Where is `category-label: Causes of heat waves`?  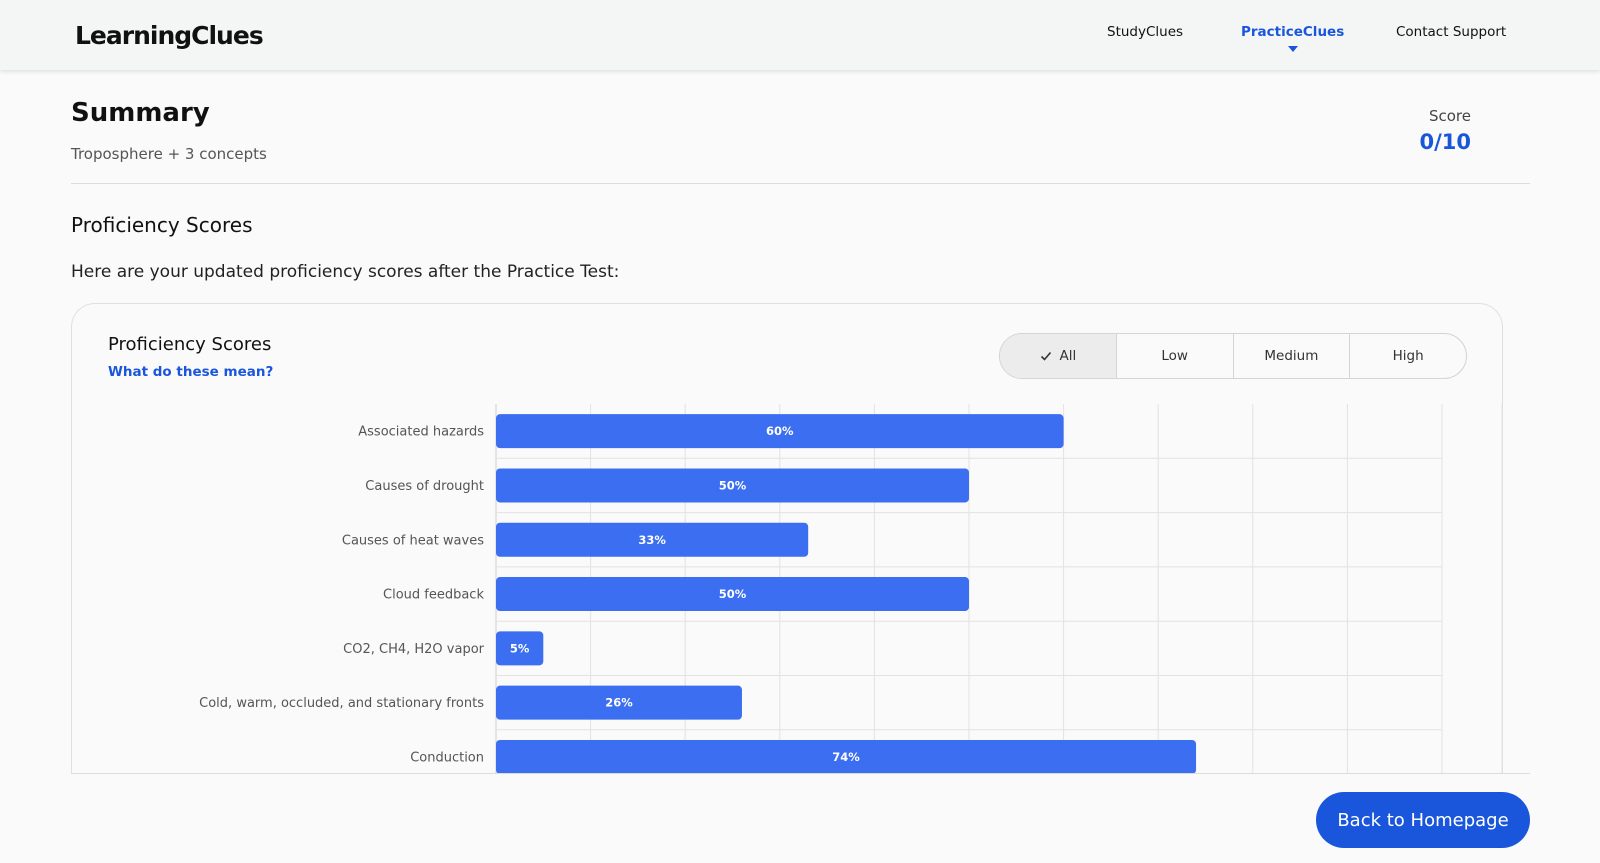
category-label: Causes of heat waves is located at coordinates (413, 540).